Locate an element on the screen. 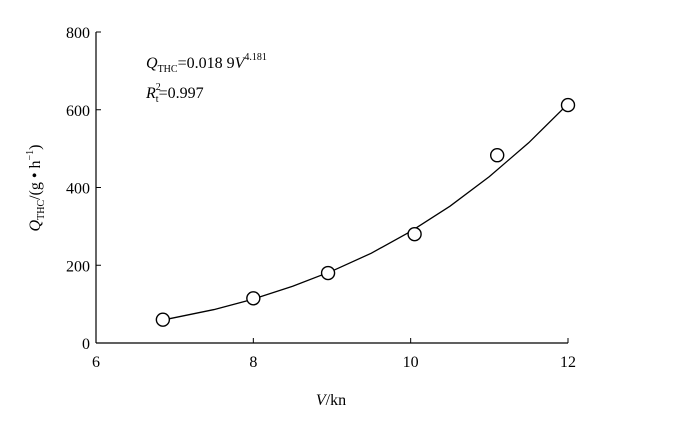  y-tick-label: 200 is located at coordinates (78, 266).